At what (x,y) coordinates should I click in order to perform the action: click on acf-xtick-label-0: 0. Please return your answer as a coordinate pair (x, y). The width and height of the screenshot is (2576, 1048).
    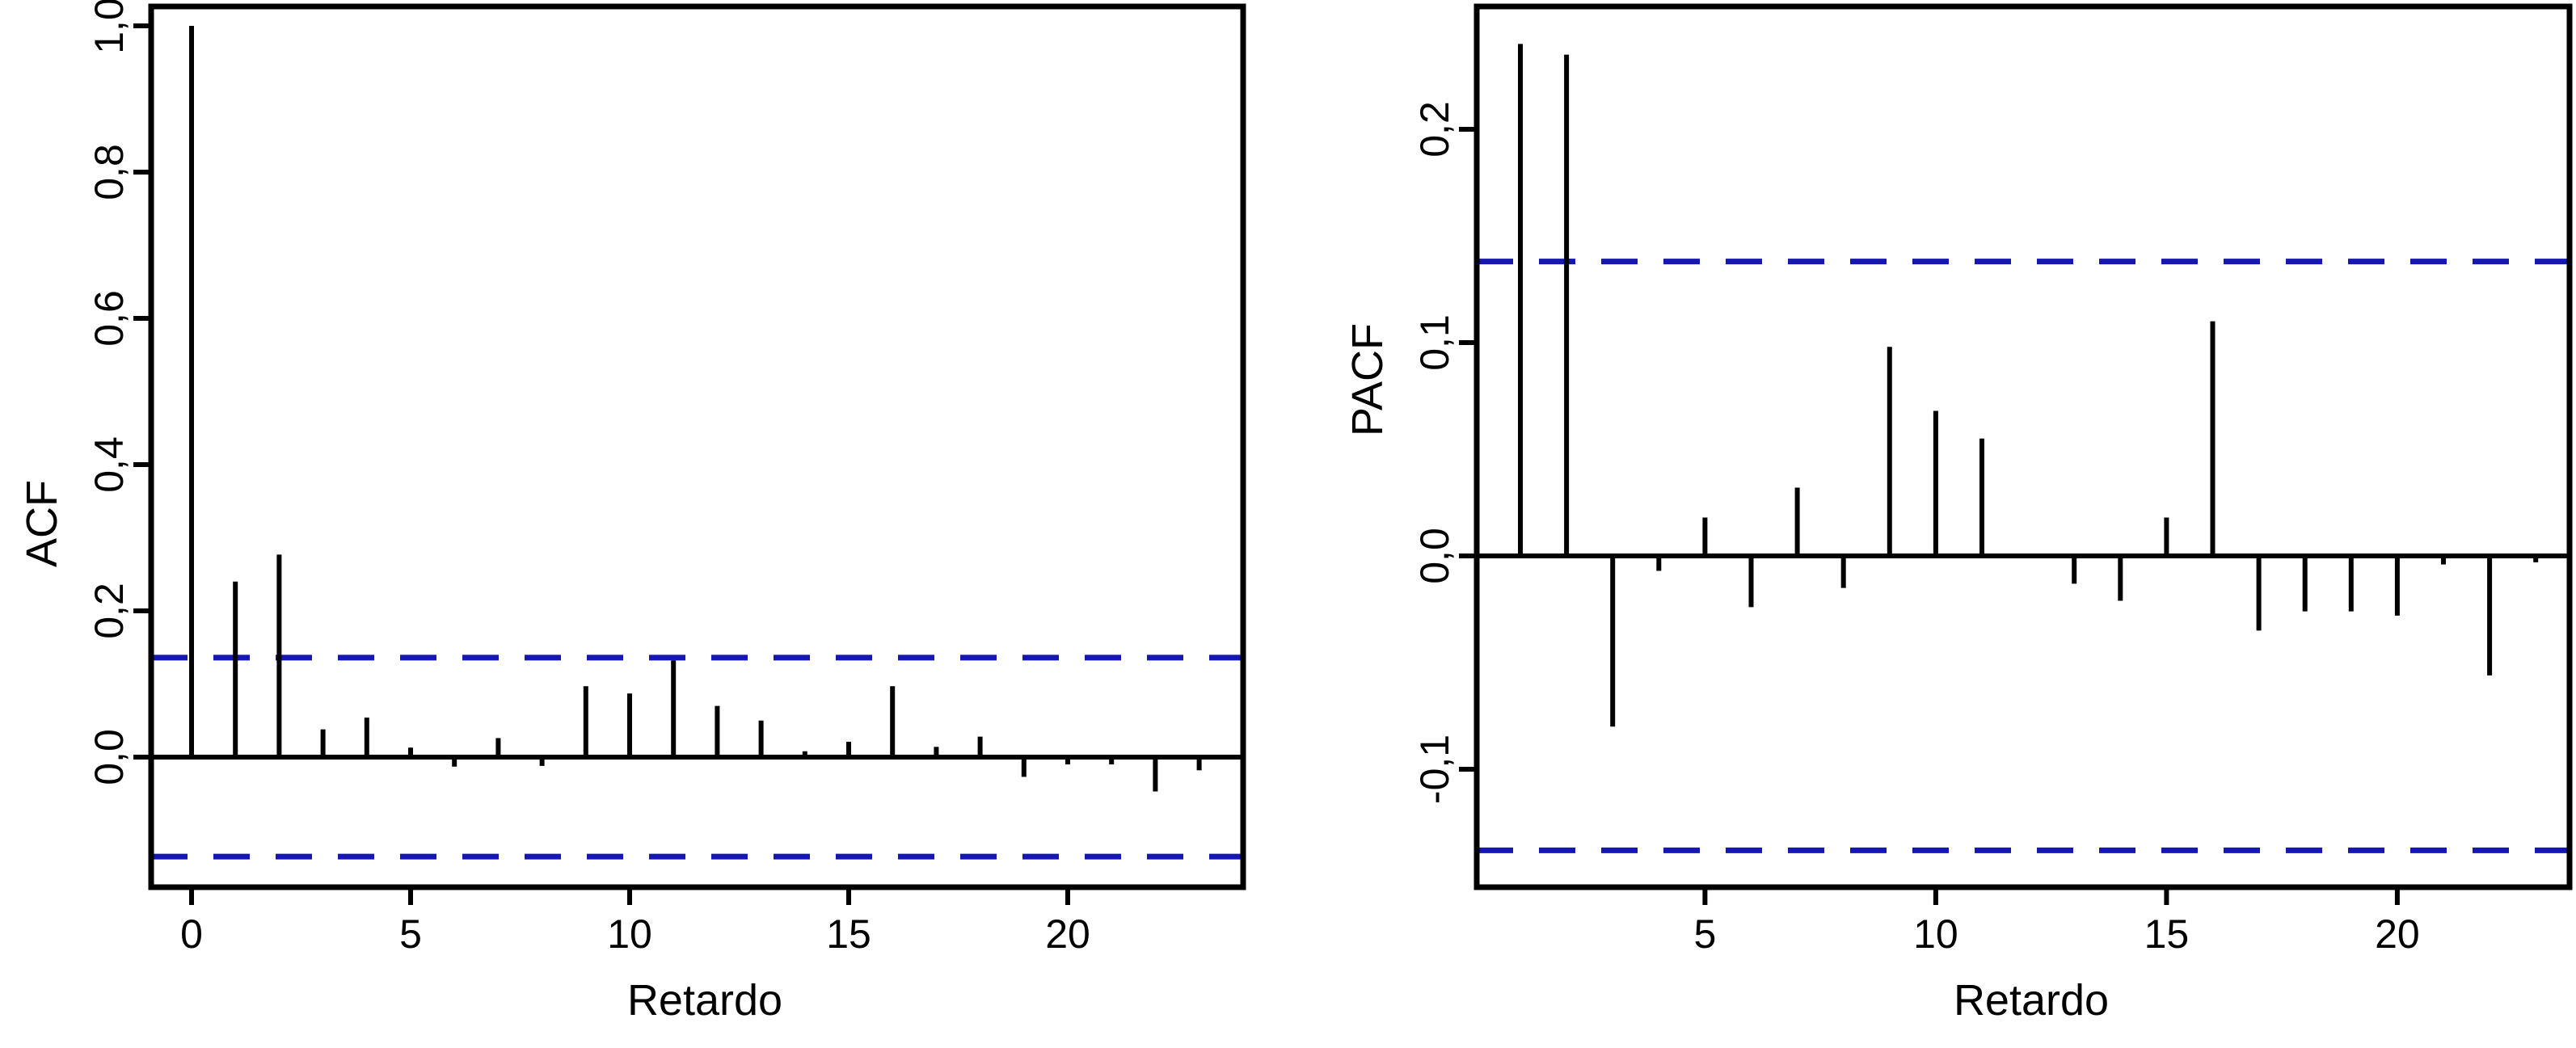
    Looking at the image, I should click on (191, 934).